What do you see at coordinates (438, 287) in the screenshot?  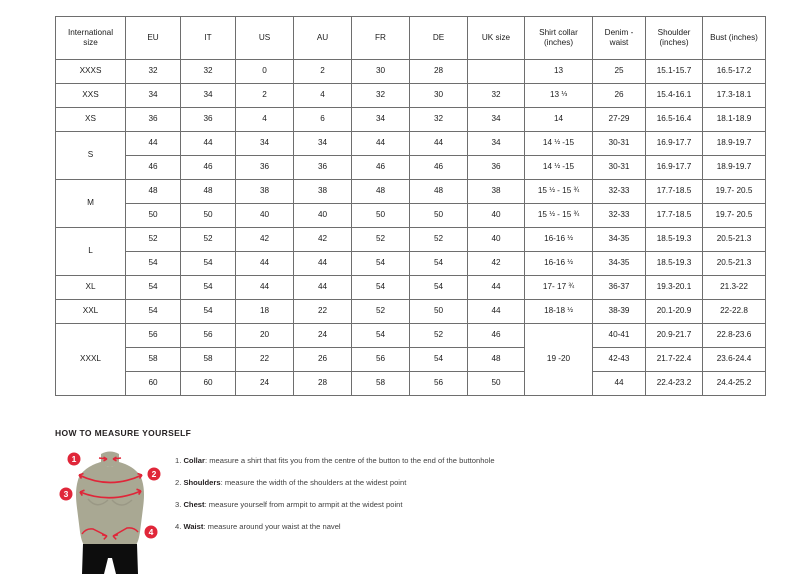 I see `cell-de: 54` at bounding box center [438, 287].